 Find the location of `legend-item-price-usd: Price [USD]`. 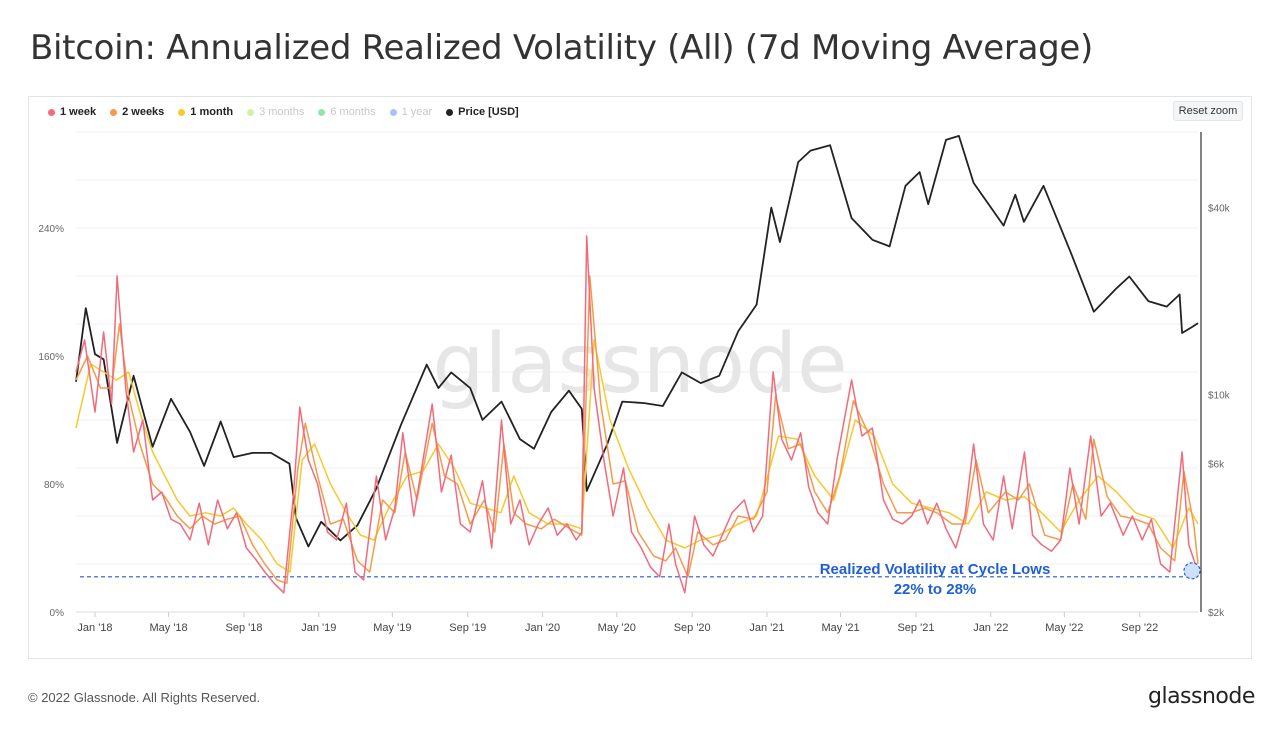

legend-item-price-usd: Price [USD] is located at coordinates (482, 112).